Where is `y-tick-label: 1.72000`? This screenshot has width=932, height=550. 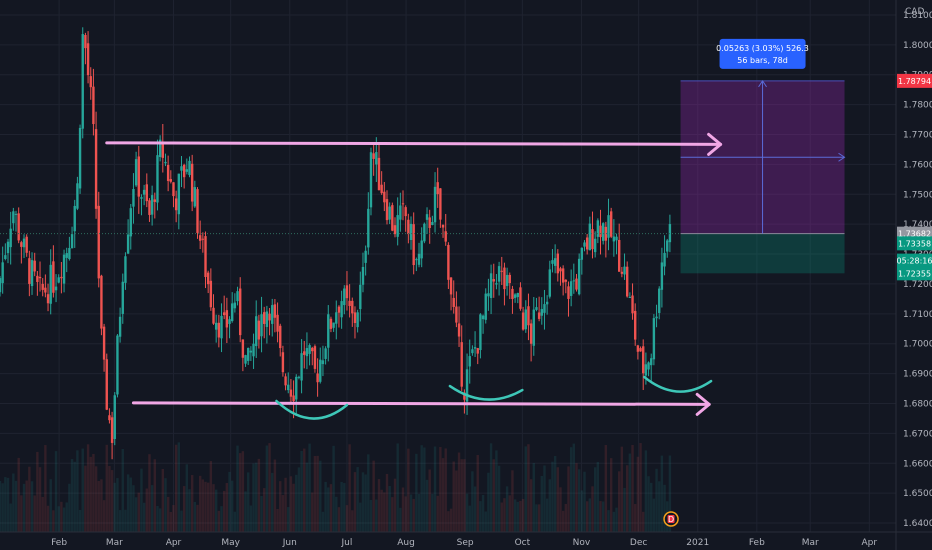
y-tick-label: 1.72000 is located at coordinates (917, 285).